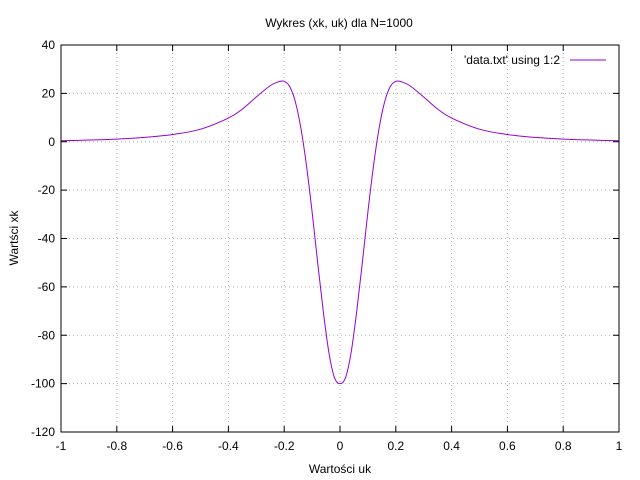  Describe the element at coordinates (512, 60) in the screenshot. I see `legend-label: 'data.txt' using 1:2` at that location.